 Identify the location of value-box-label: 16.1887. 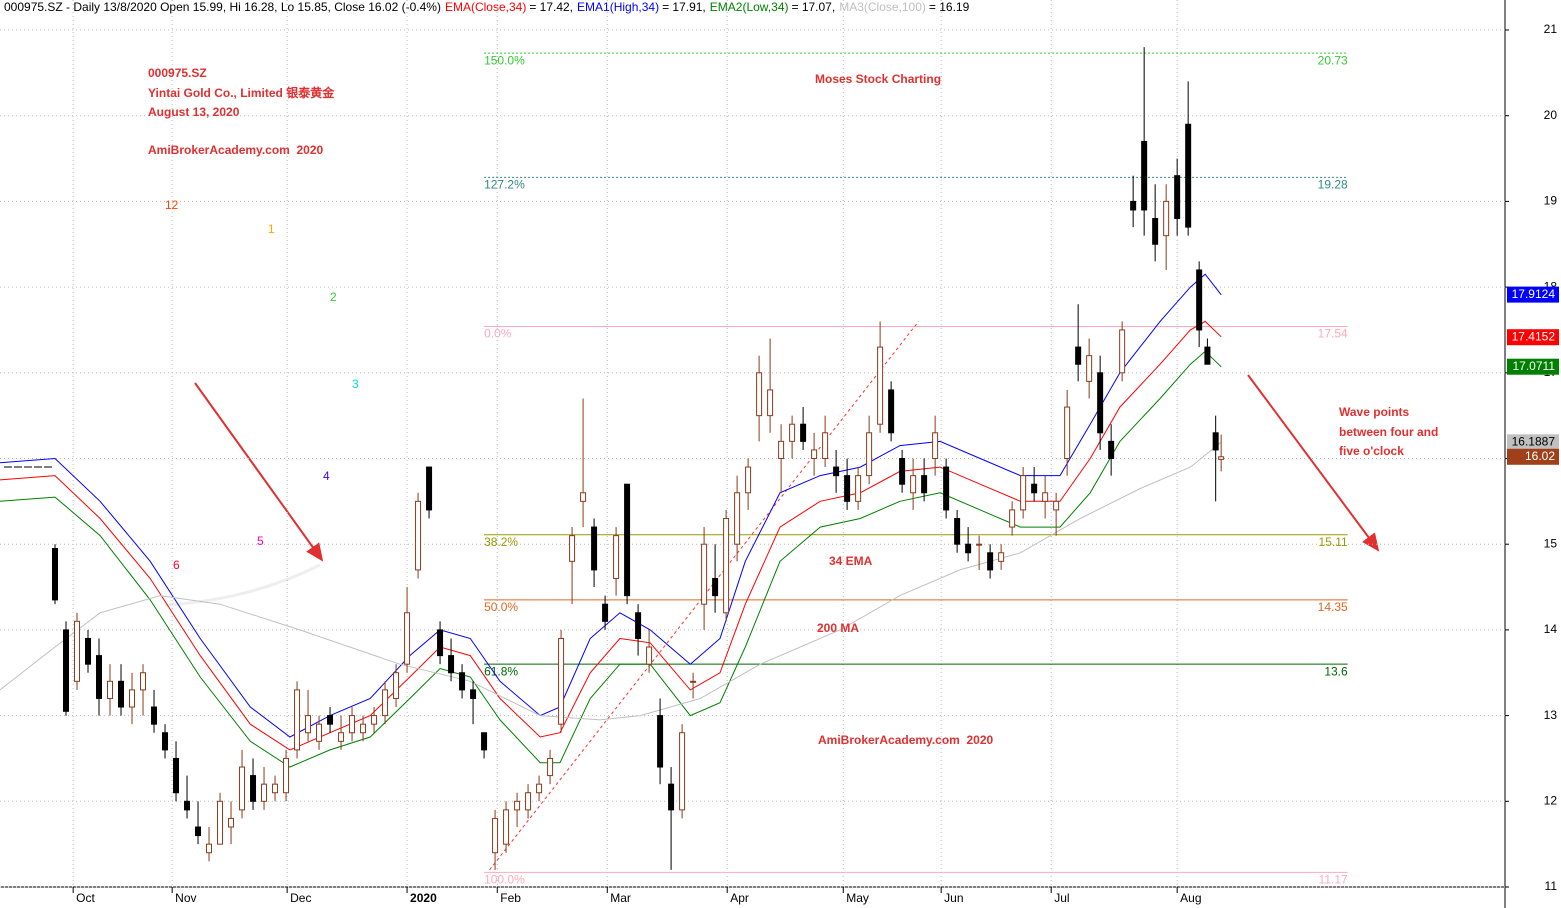
(1534, 442).